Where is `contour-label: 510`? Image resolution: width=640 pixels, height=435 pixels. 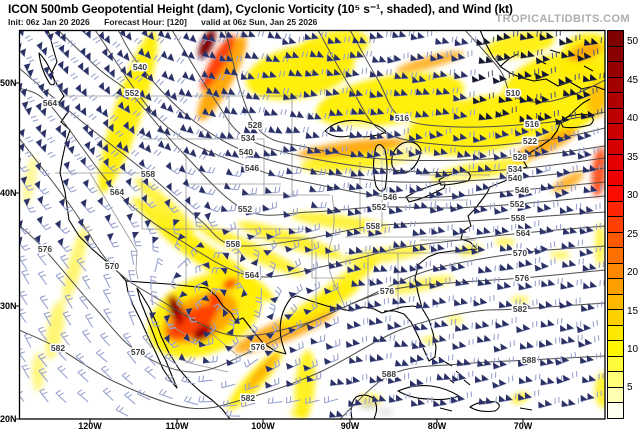 contour-label: 510 is located at coordinates (513, 93).